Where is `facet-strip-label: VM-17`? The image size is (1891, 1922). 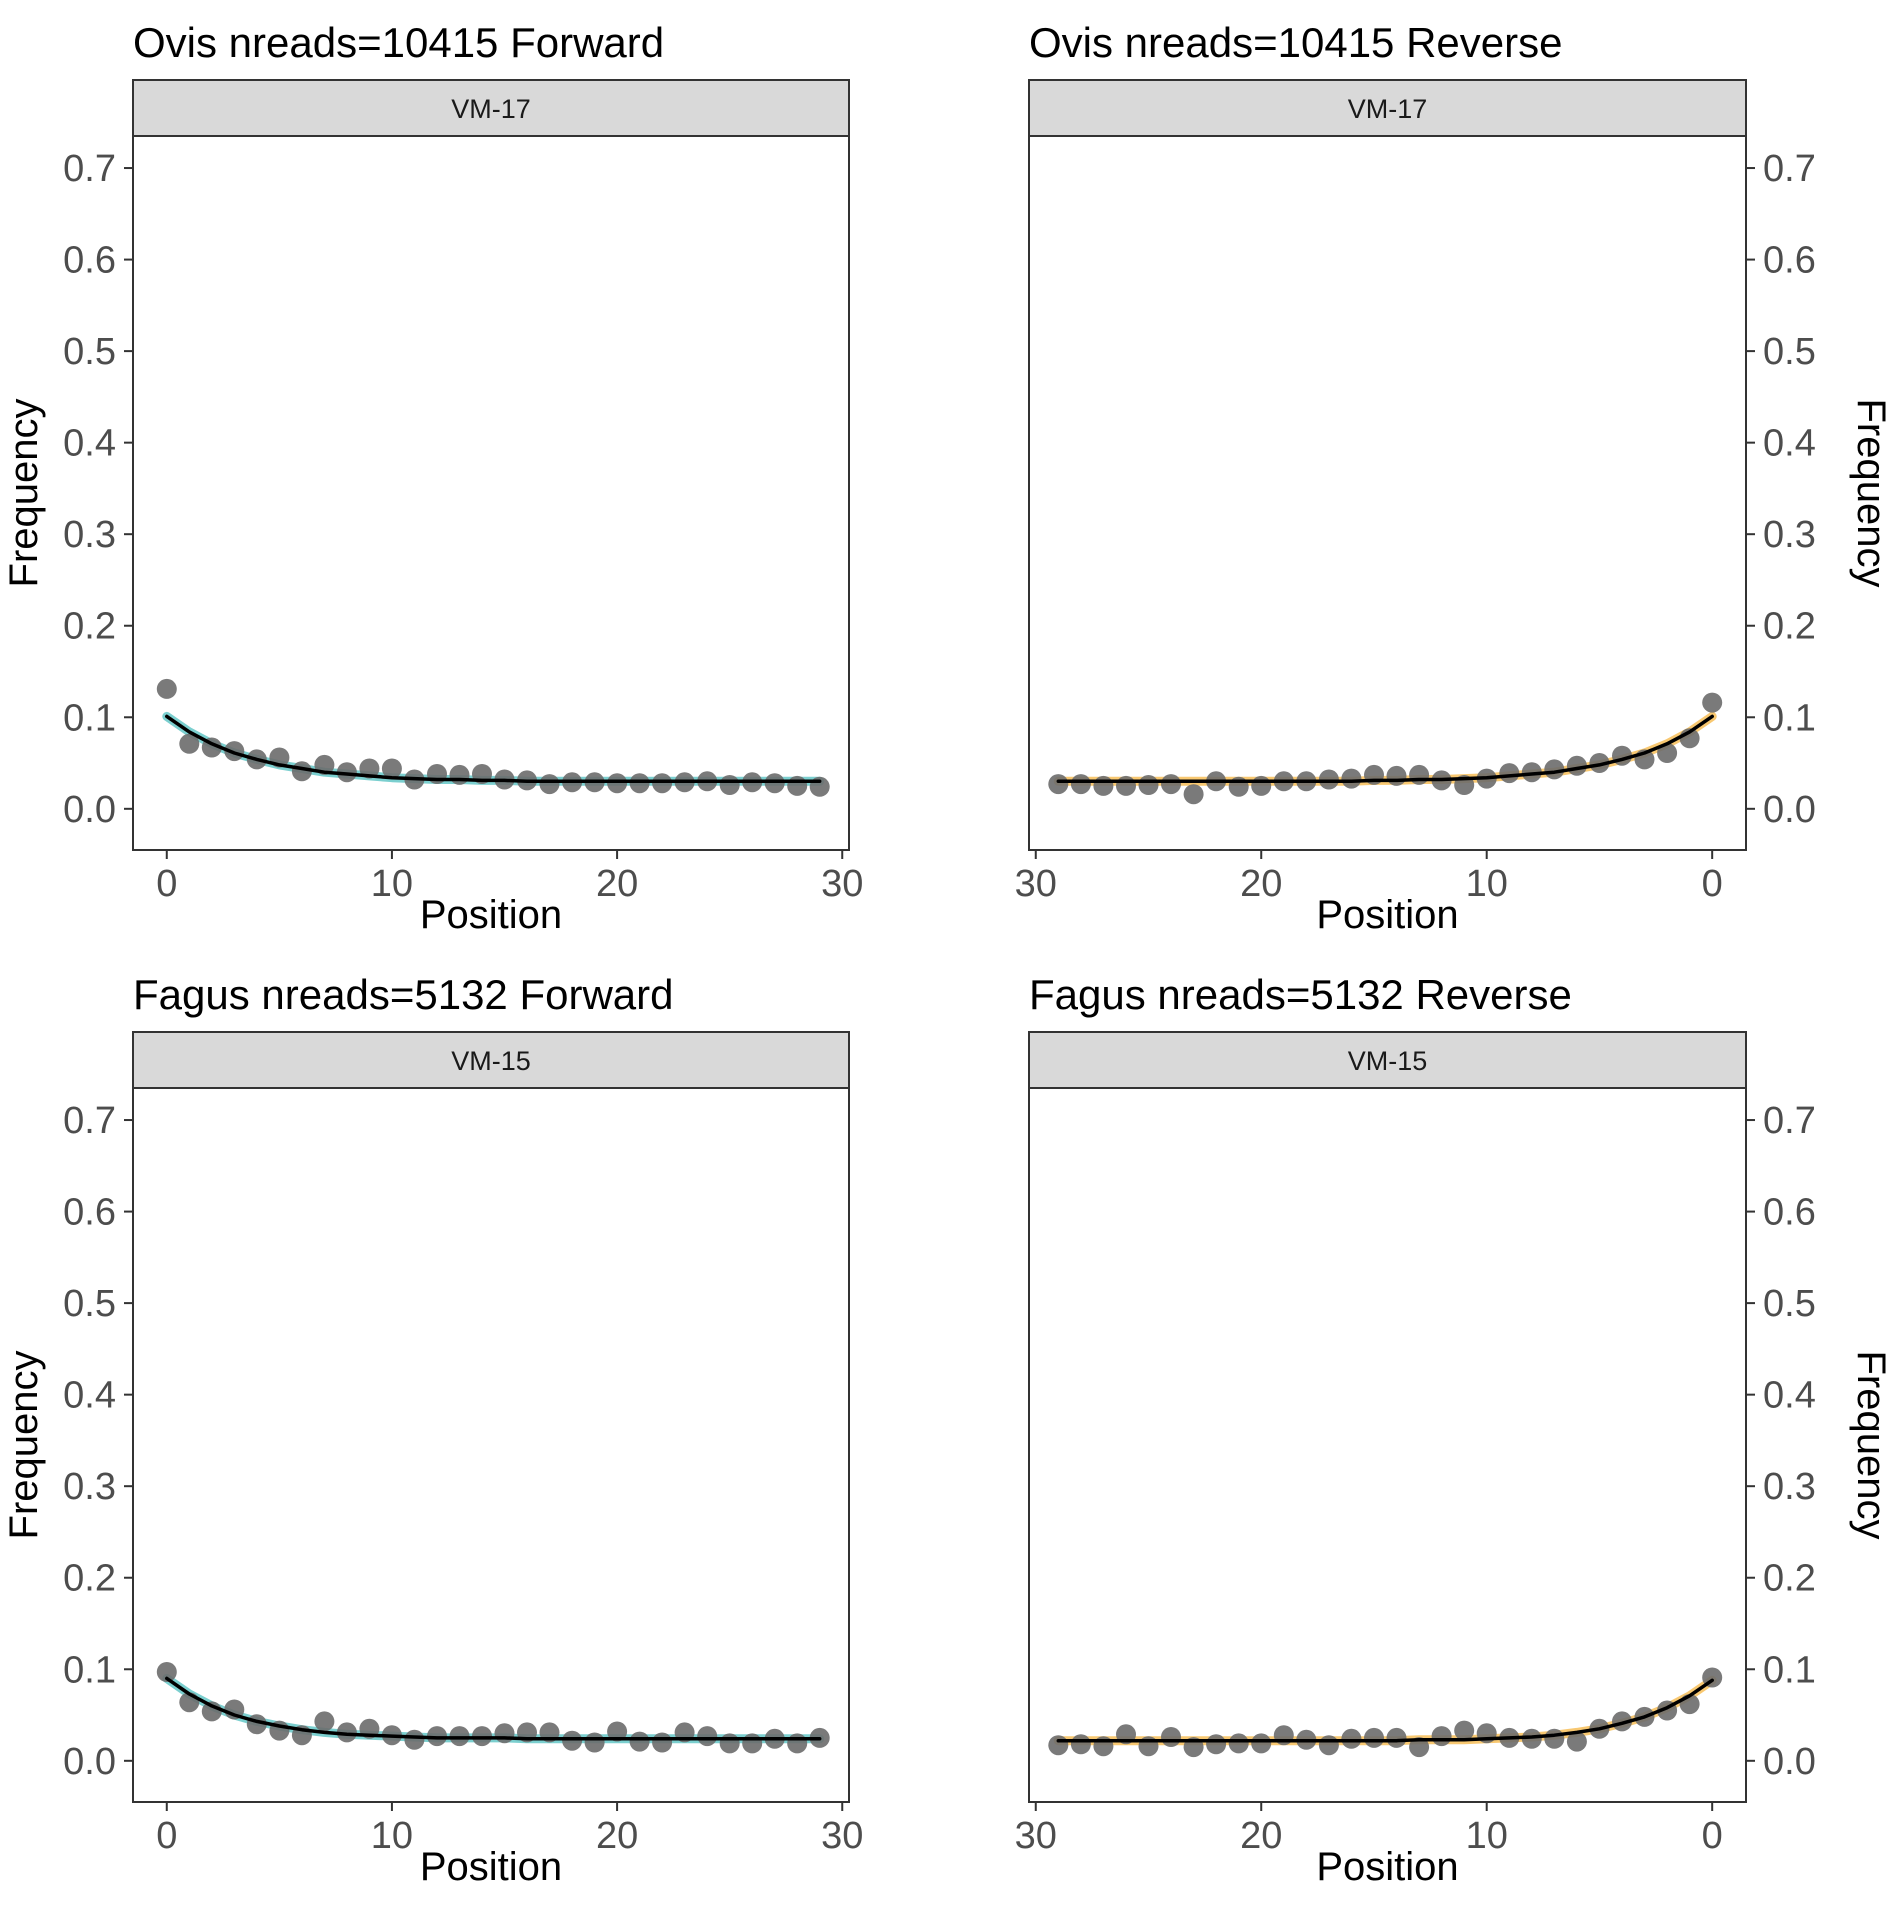 facet-strip-label: VM-17 is located at coordinates (1388, 109).